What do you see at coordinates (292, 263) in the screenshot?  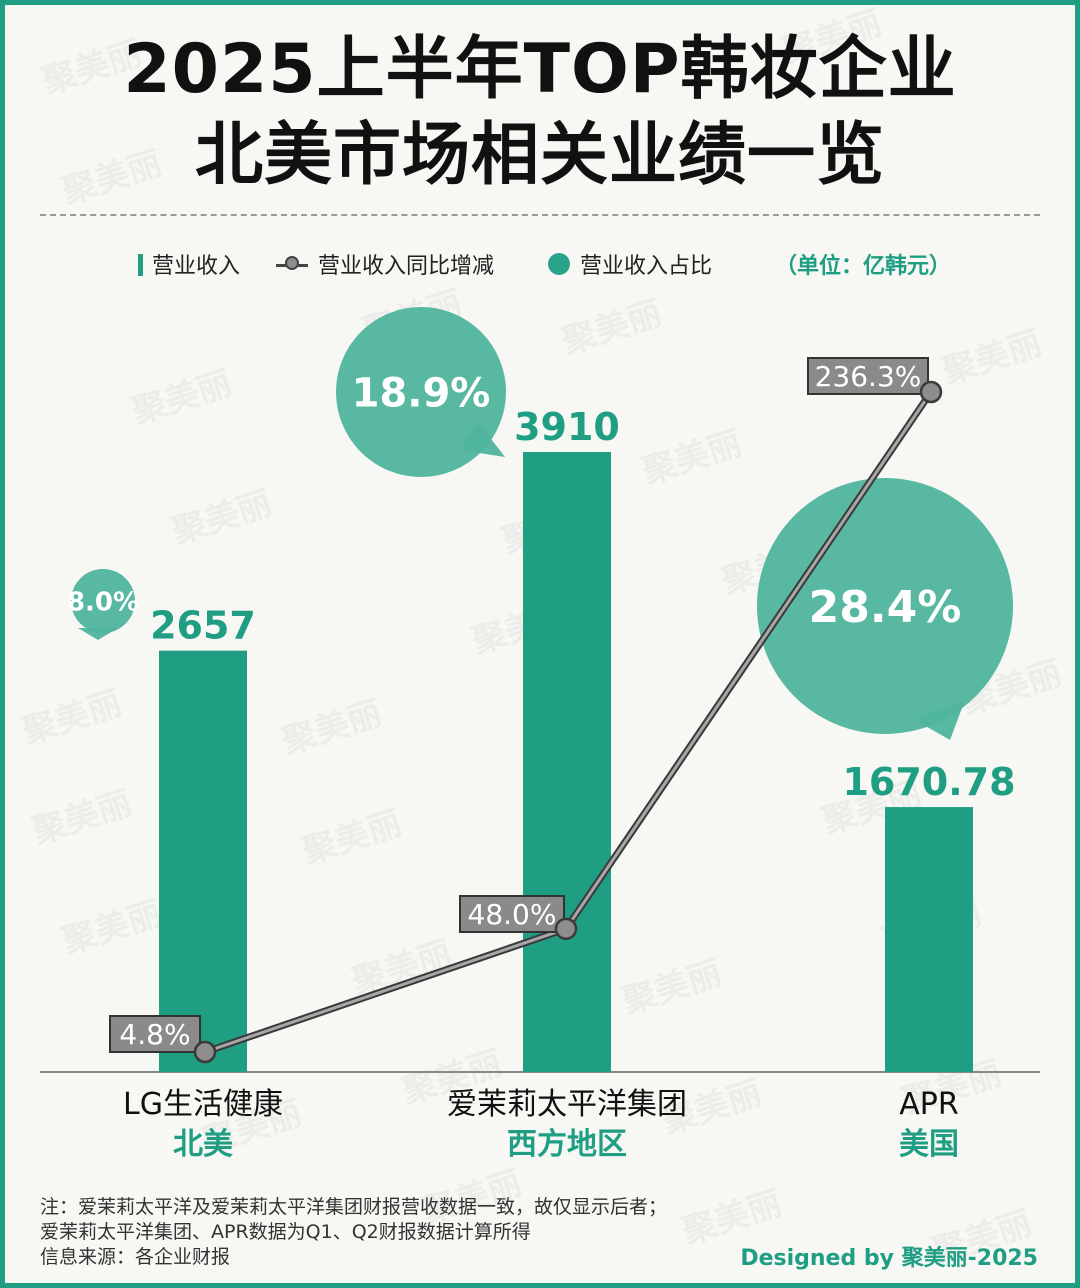 I see `legend-line-marker` at bounding box center [292, 263].